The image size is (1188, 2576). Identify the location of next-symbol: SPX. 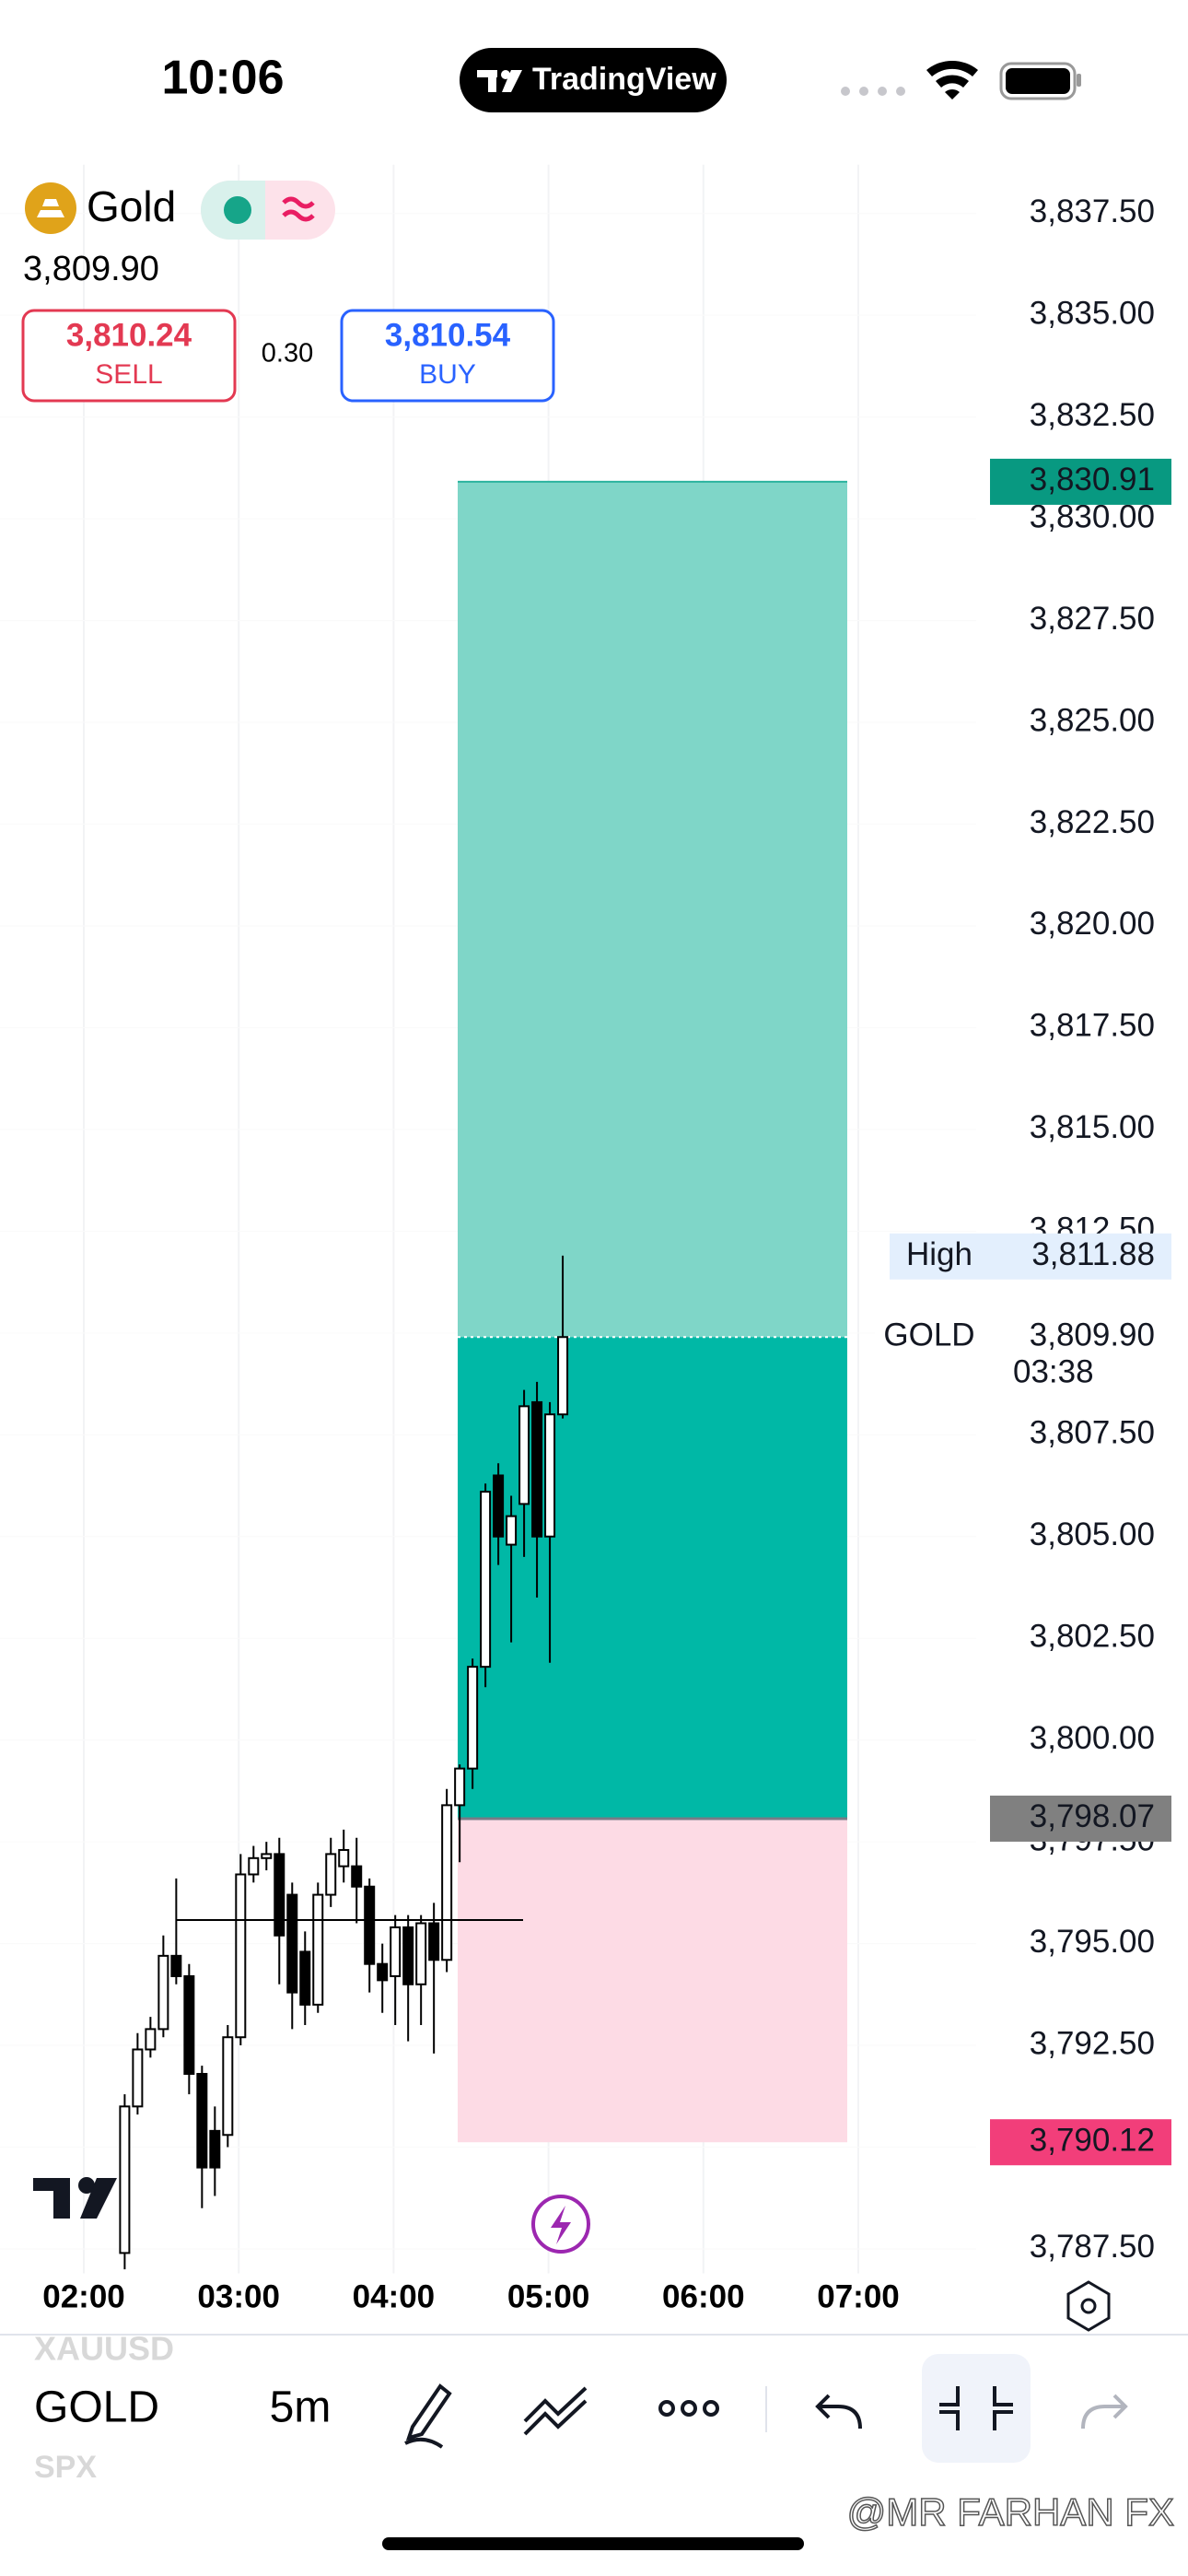
(65, 2467).